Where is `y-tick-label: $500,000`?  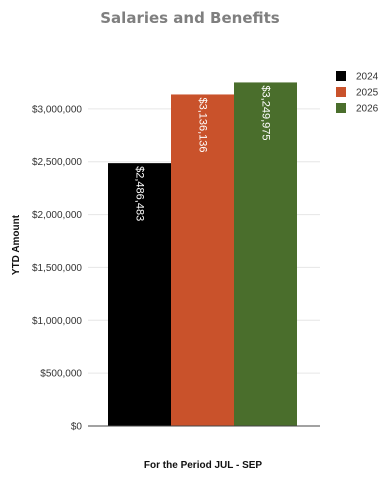
y-tick-label: $500,000 is located at coordinates (61, 374).